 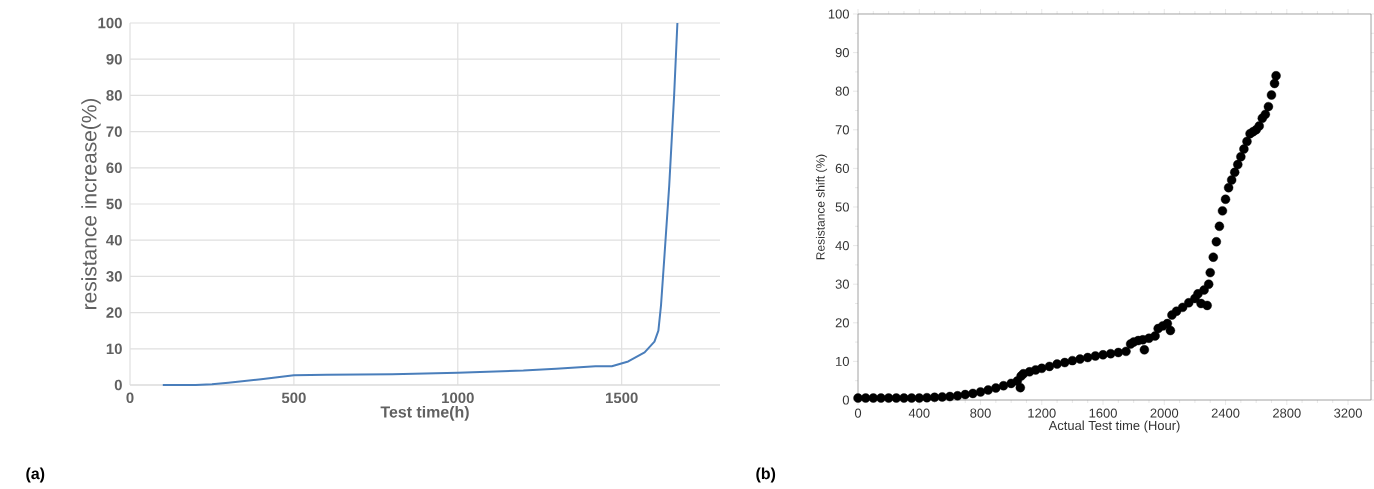 What do you see at coordinates (1114, 426) in the screenshot?
I see `x-axis-title: Actual Test time (Hour)` at bounding box center [1114, 426].